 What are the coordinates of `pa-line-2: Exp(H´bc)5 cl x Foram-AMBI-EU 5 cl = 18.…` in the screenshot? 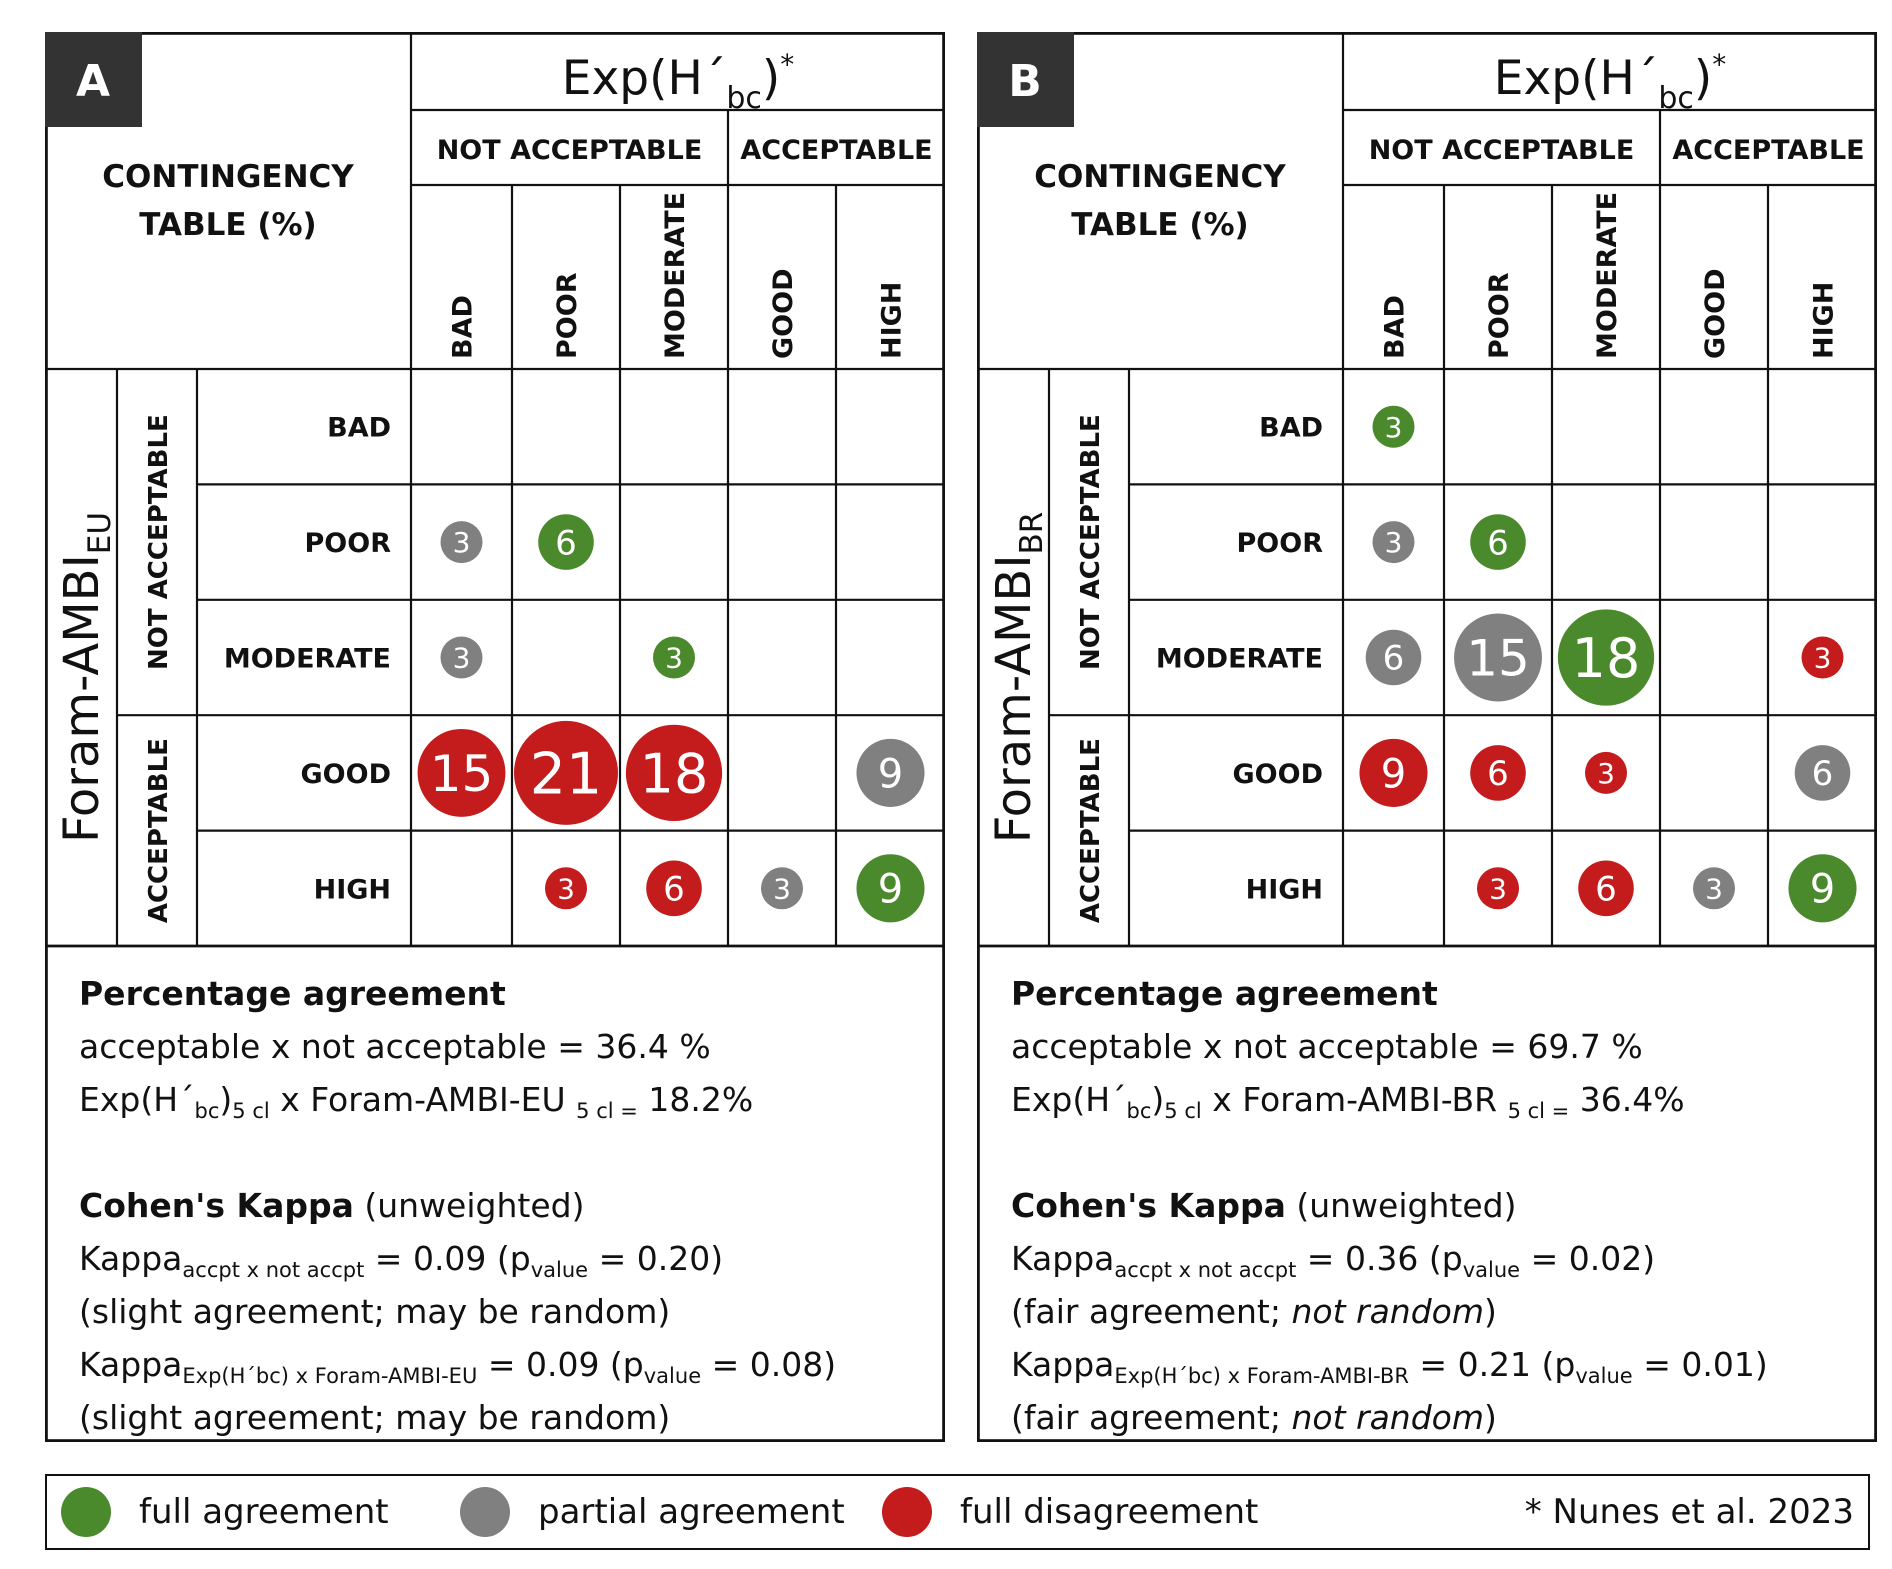 It's located at (416, 1101).